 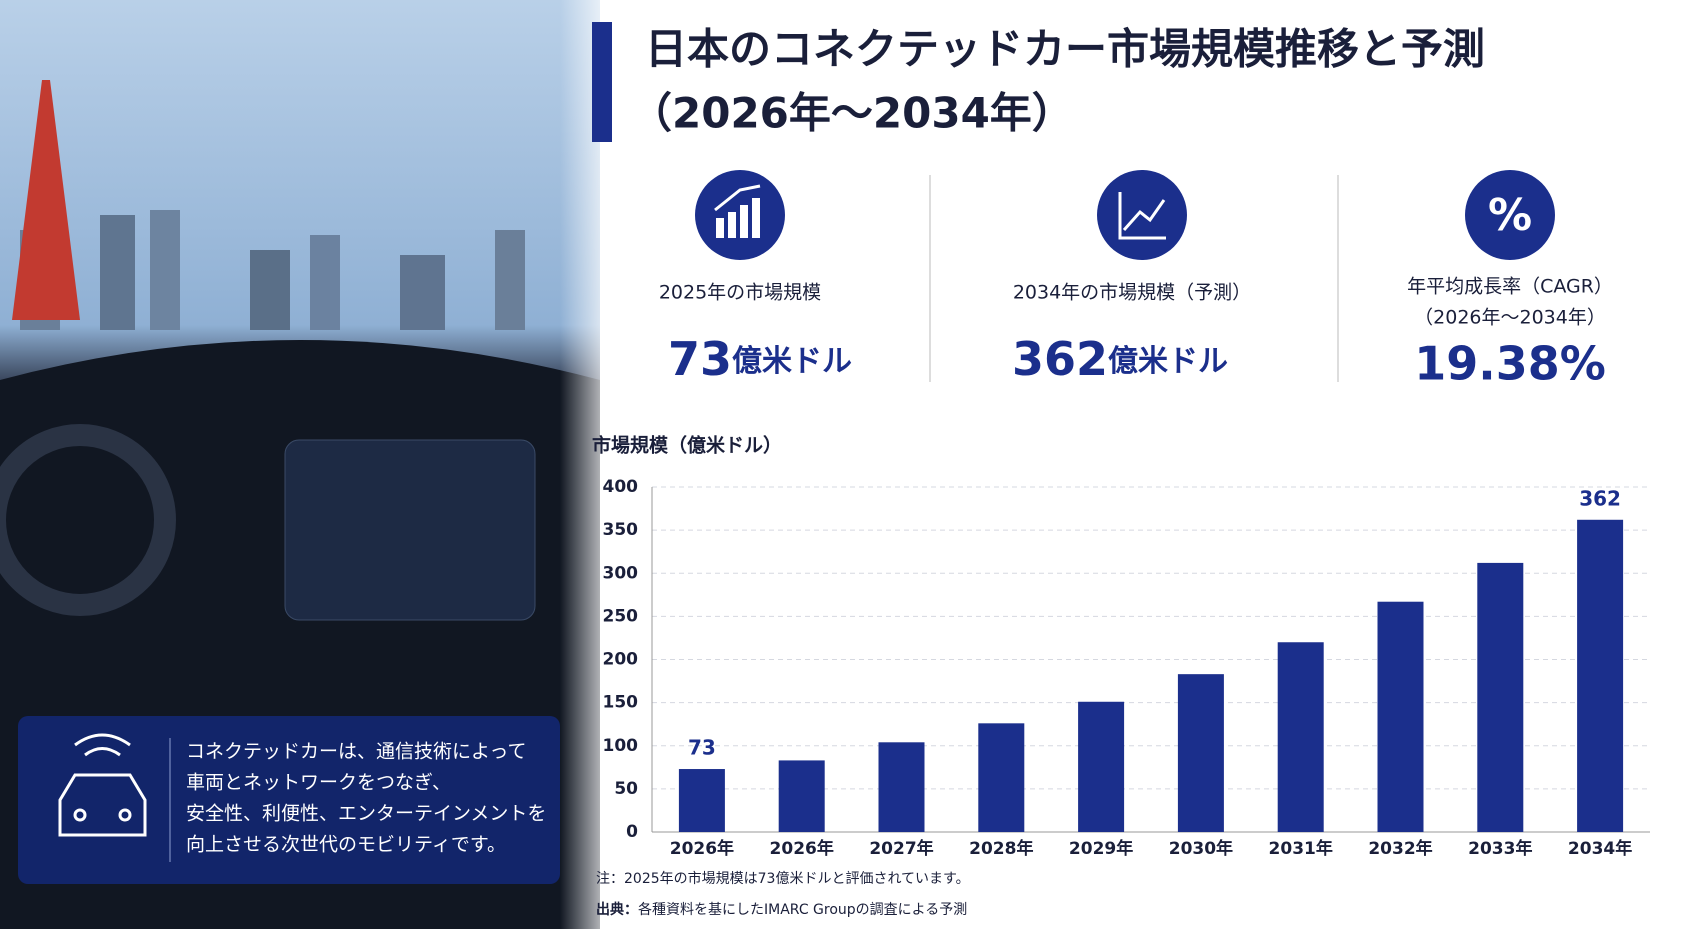 What do you see at coordinates (1101, 848) in the screenshot?
I see `x-tick-label: 2029年` at bounding box center [1101, 848].